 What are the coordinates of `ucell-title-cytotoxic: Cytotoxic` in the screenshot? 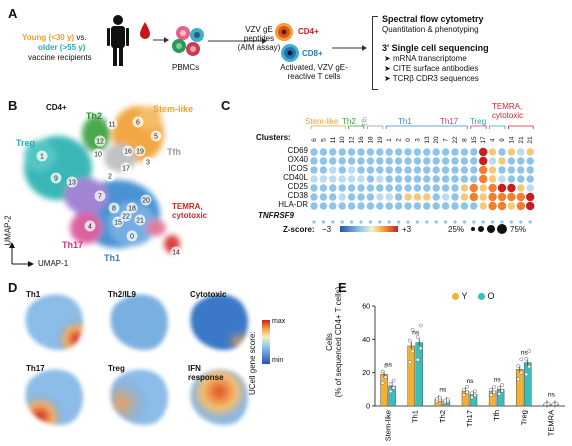 It's located at (208, 294).